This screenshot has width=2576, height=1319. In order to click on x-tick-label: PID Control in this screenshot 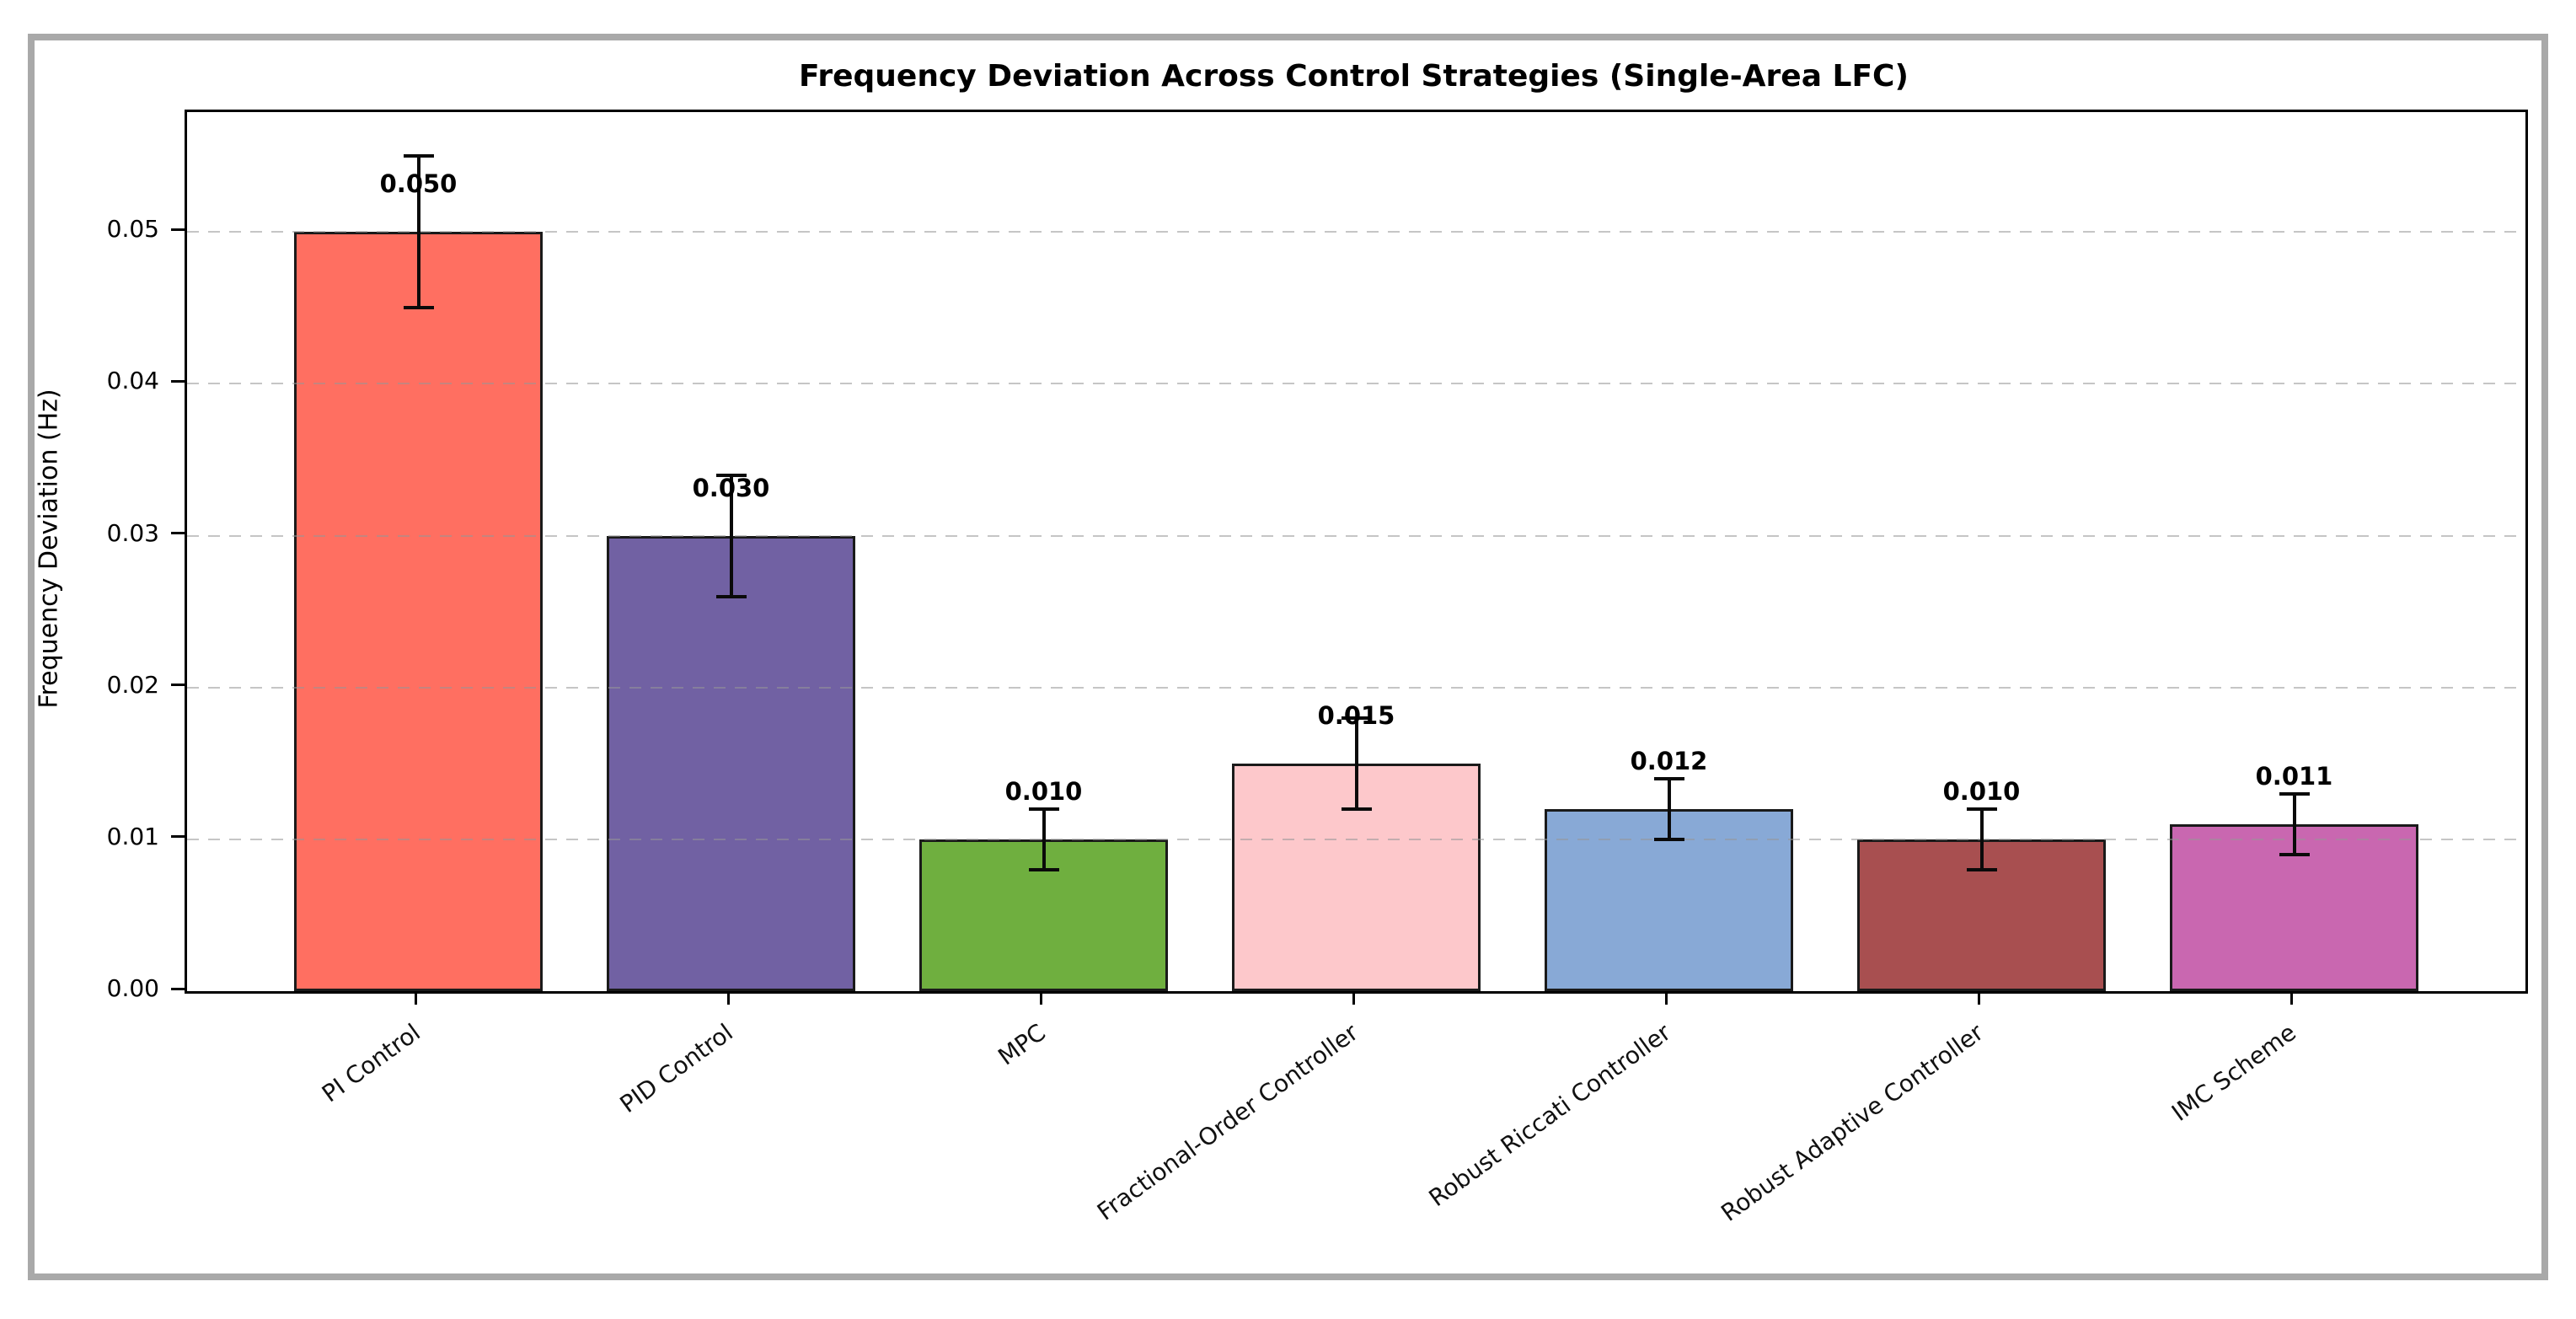, I will do `click(676, 1068)`.